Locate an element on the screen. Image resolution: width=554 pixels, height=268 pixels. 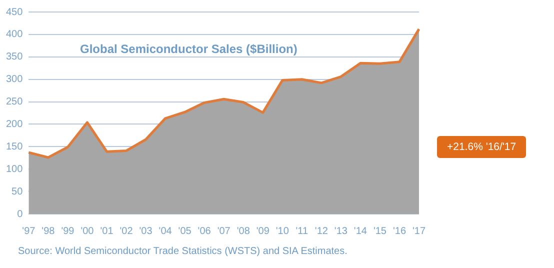
x-tick-label: '16 is located at coordinates (399, 231).